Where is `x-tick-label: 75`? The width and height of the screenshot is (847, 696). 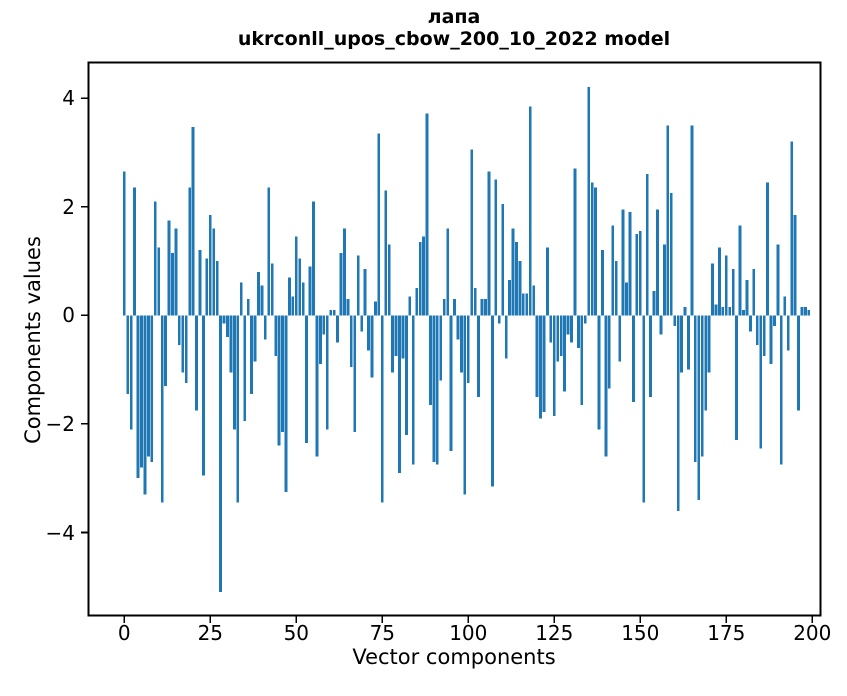
x-tick-label: 75 is located at coordinates (382, 633).